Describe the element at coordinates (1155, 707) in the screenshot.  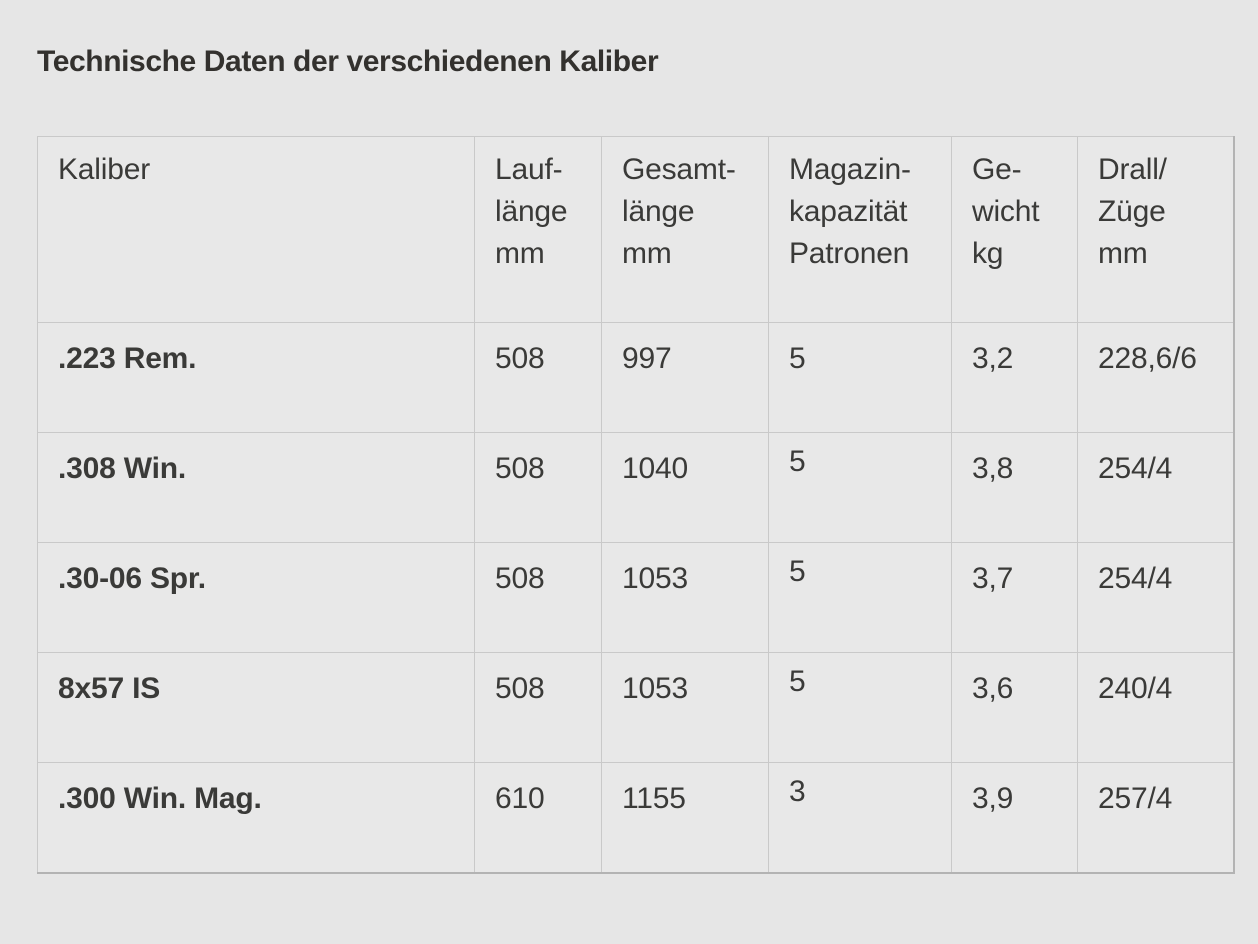
I see `cell-drall-zuege: 240/4` at that location.